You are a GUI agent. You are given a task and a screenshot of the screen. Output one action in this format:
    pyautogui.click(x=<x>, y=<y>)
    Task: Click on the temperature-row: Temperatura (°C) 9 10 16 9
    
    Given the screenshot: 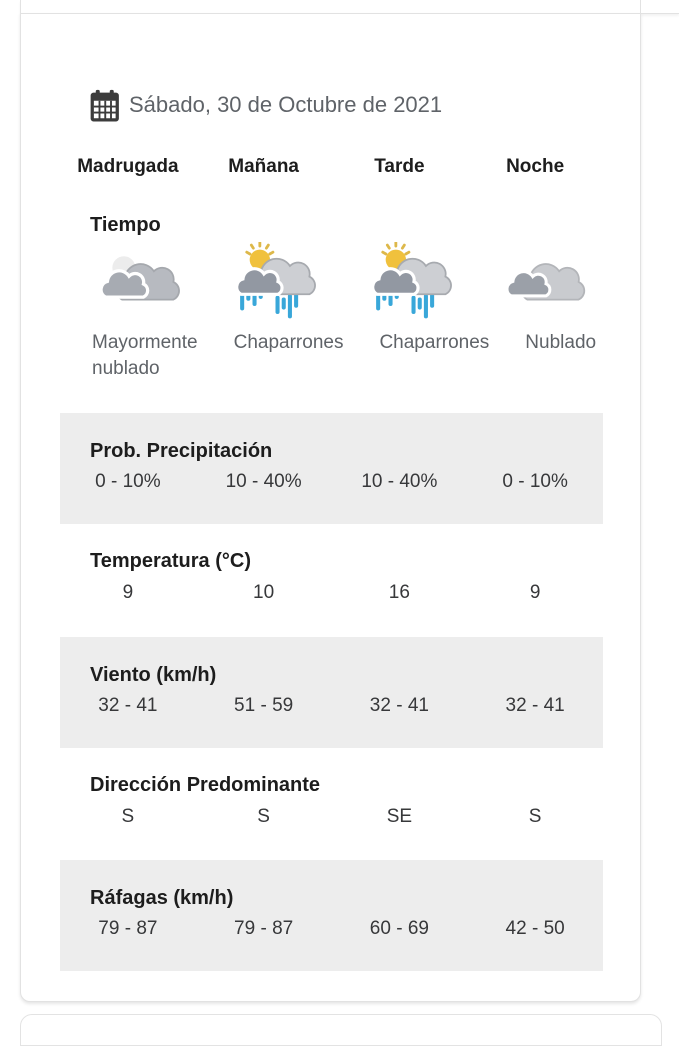 What is the action you would take?
    pyautogui.click(x=330, y=577)
    